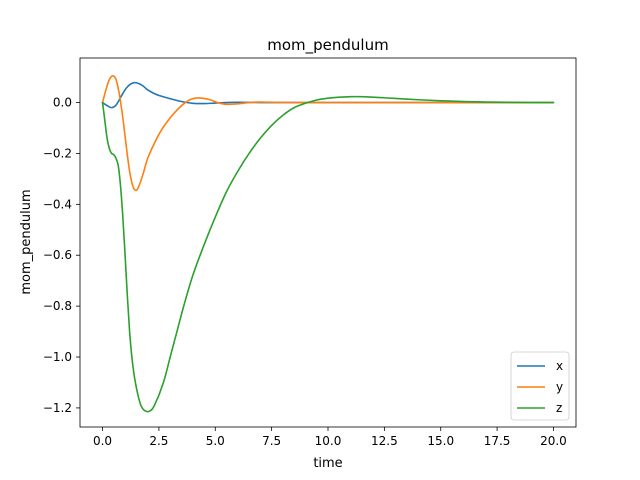 This screenshot has width=640, height=480. Describe the element at coordinates (62, 103) in the screenshot. I see `y-tick-label: 0.0` at that location.